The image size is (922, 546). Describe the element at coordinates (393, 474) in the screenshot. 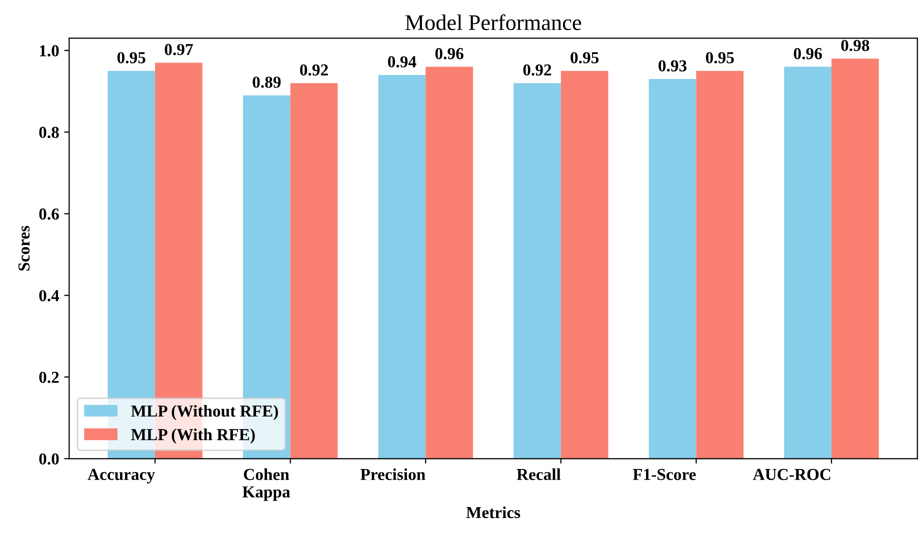

I see `x-tick-label: Precision` at that location.